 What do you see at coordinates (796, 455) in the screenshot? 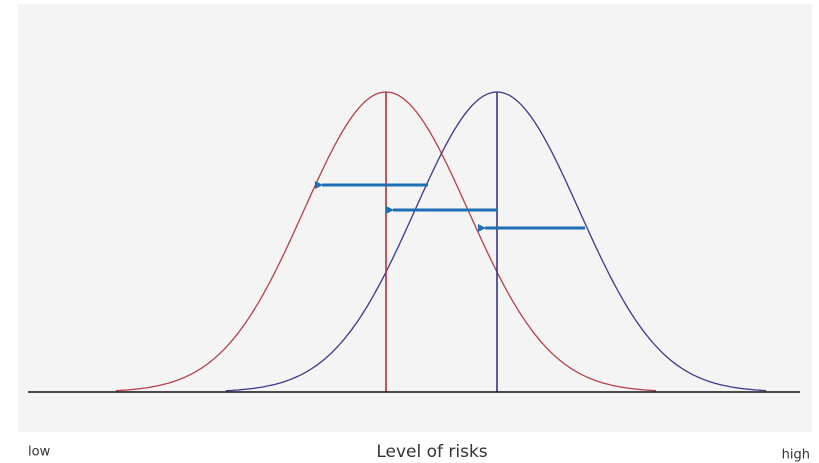
I see `high-label: high` at bounding box center [796, 455].